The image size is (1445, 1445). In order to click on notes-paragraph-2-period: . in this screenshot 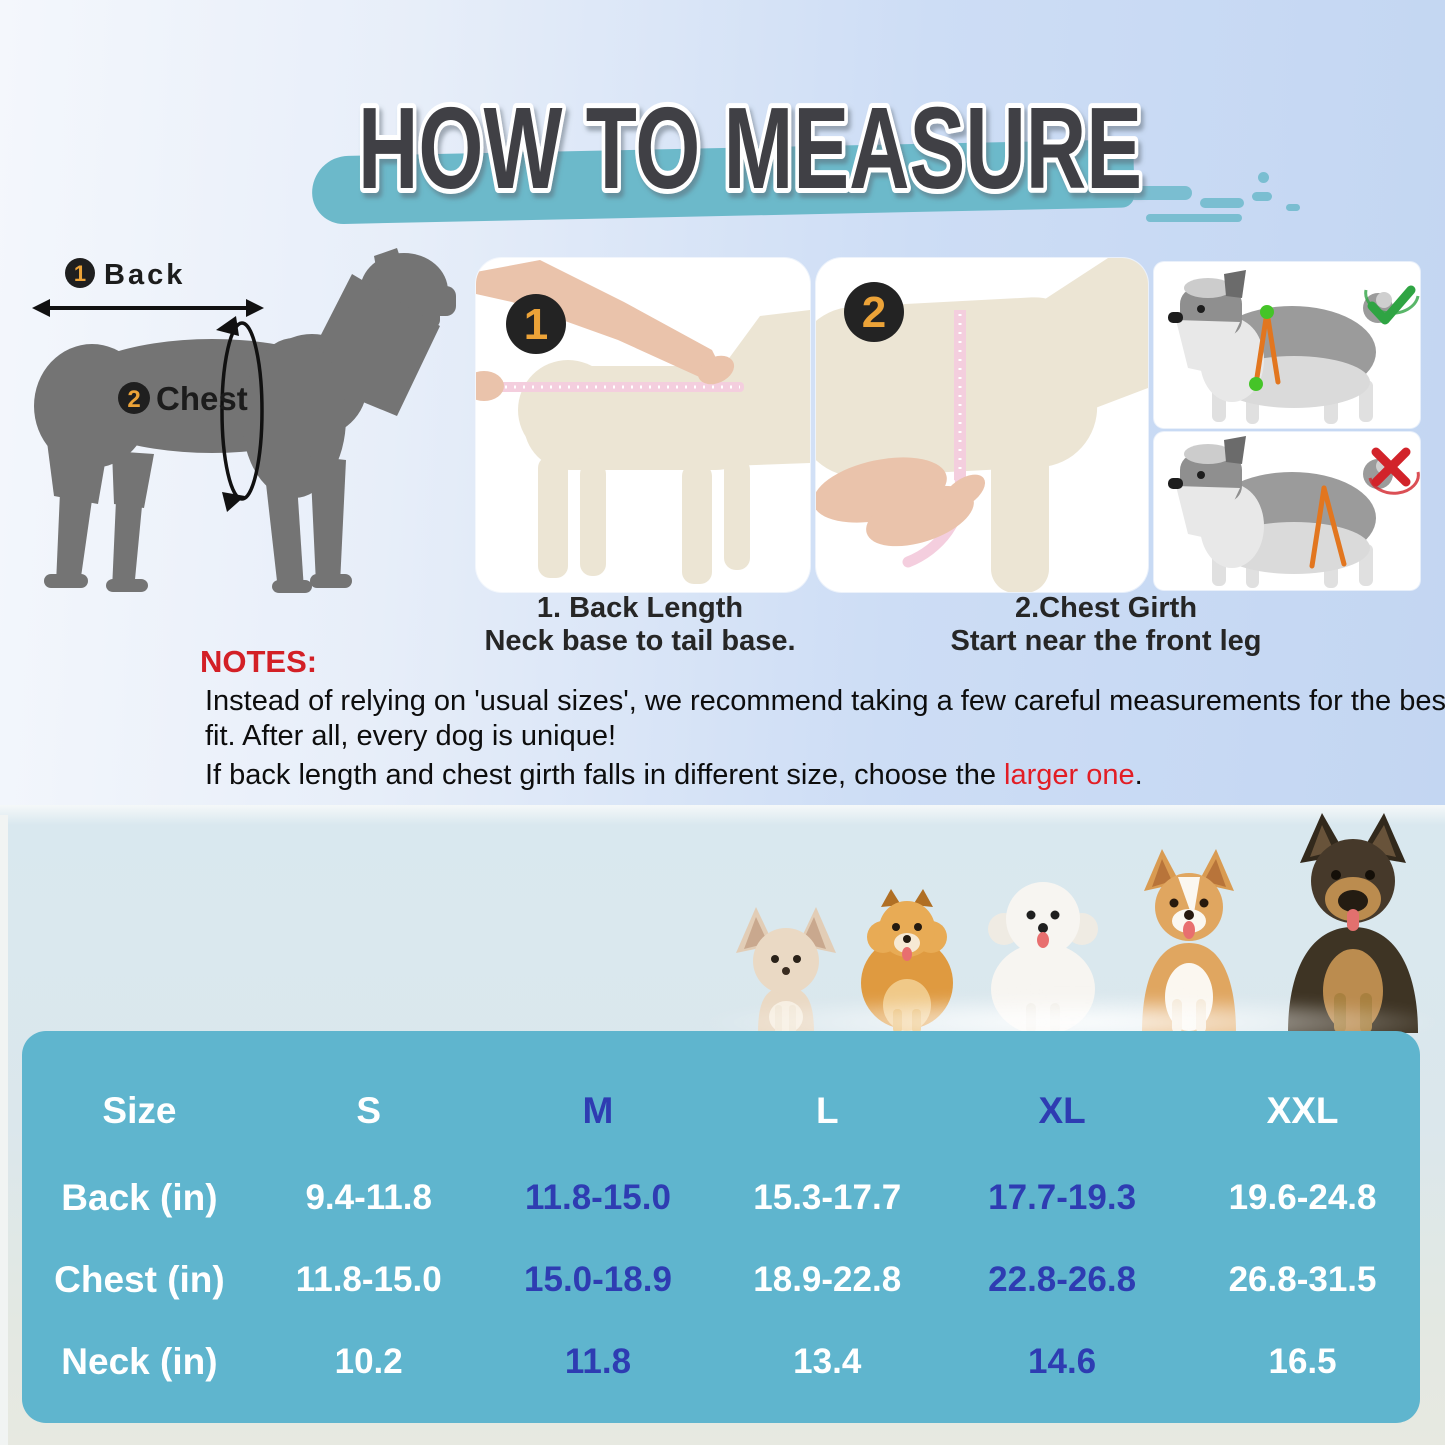, I will do `click(1138, 775)`.